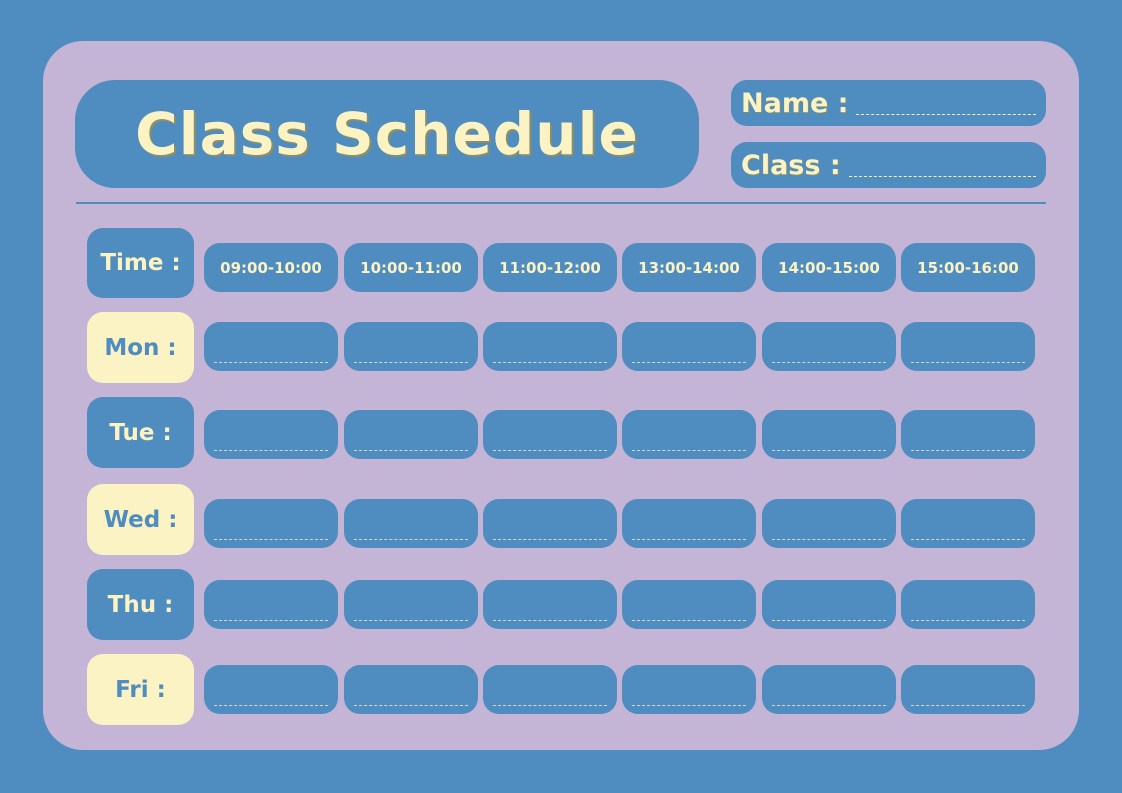 This screenshot has height=793, width=1122. I want to click on day-label-thu: Thu :, so click(140, 604).